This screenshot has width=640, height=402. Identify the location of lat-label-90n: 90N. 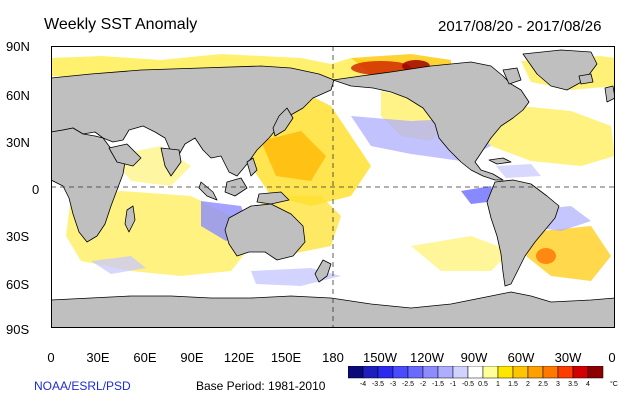
(18, 46).